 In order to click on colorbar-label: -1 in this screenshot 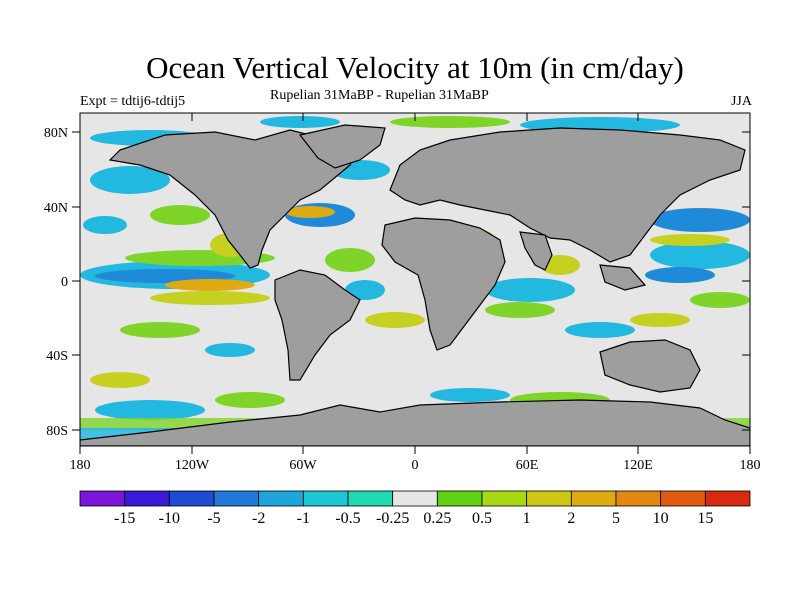, I will do `click(303, 518)`.